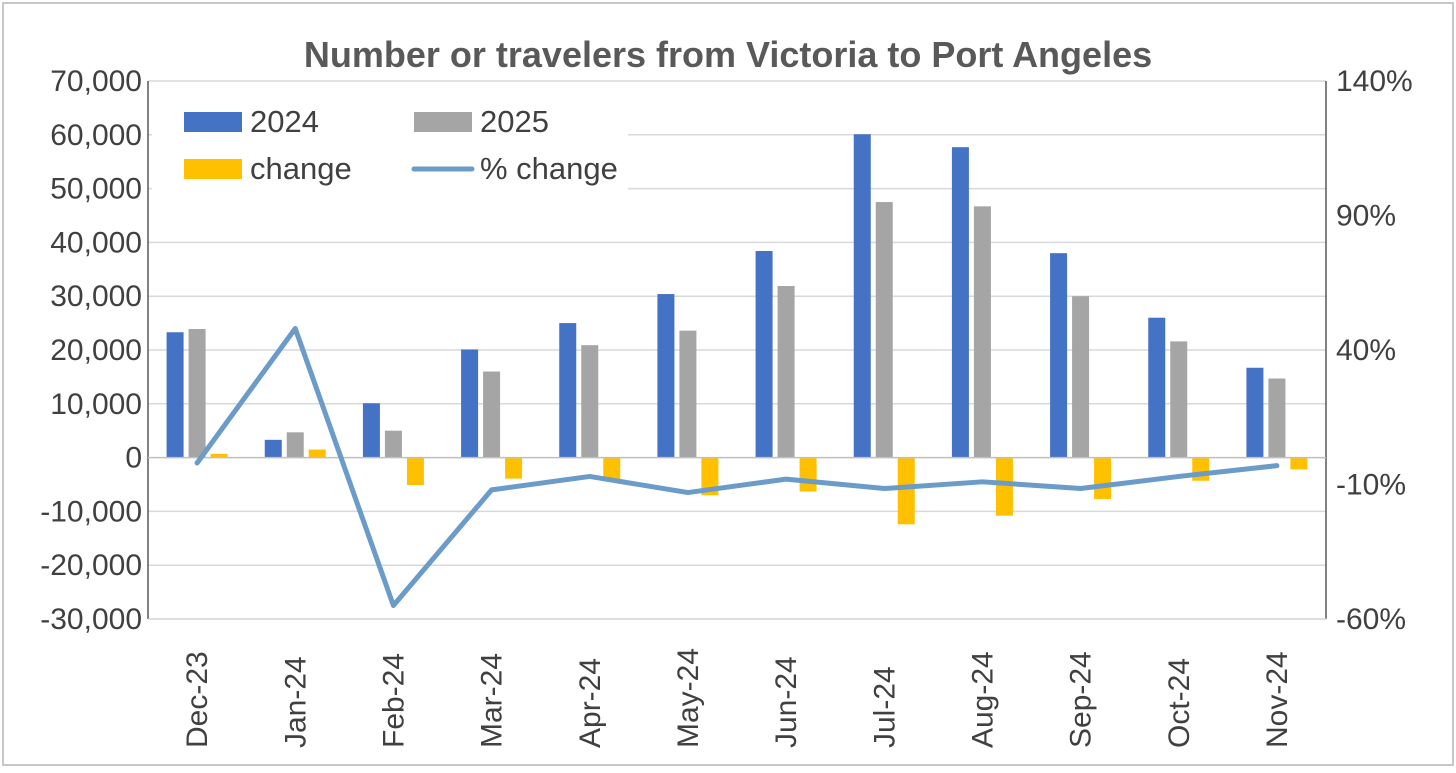  What do you see at coordinates (1179, 703) in the screenshot?
I see `x-axis-tick-label: Oct-24` at bounding box center [1179, 703].